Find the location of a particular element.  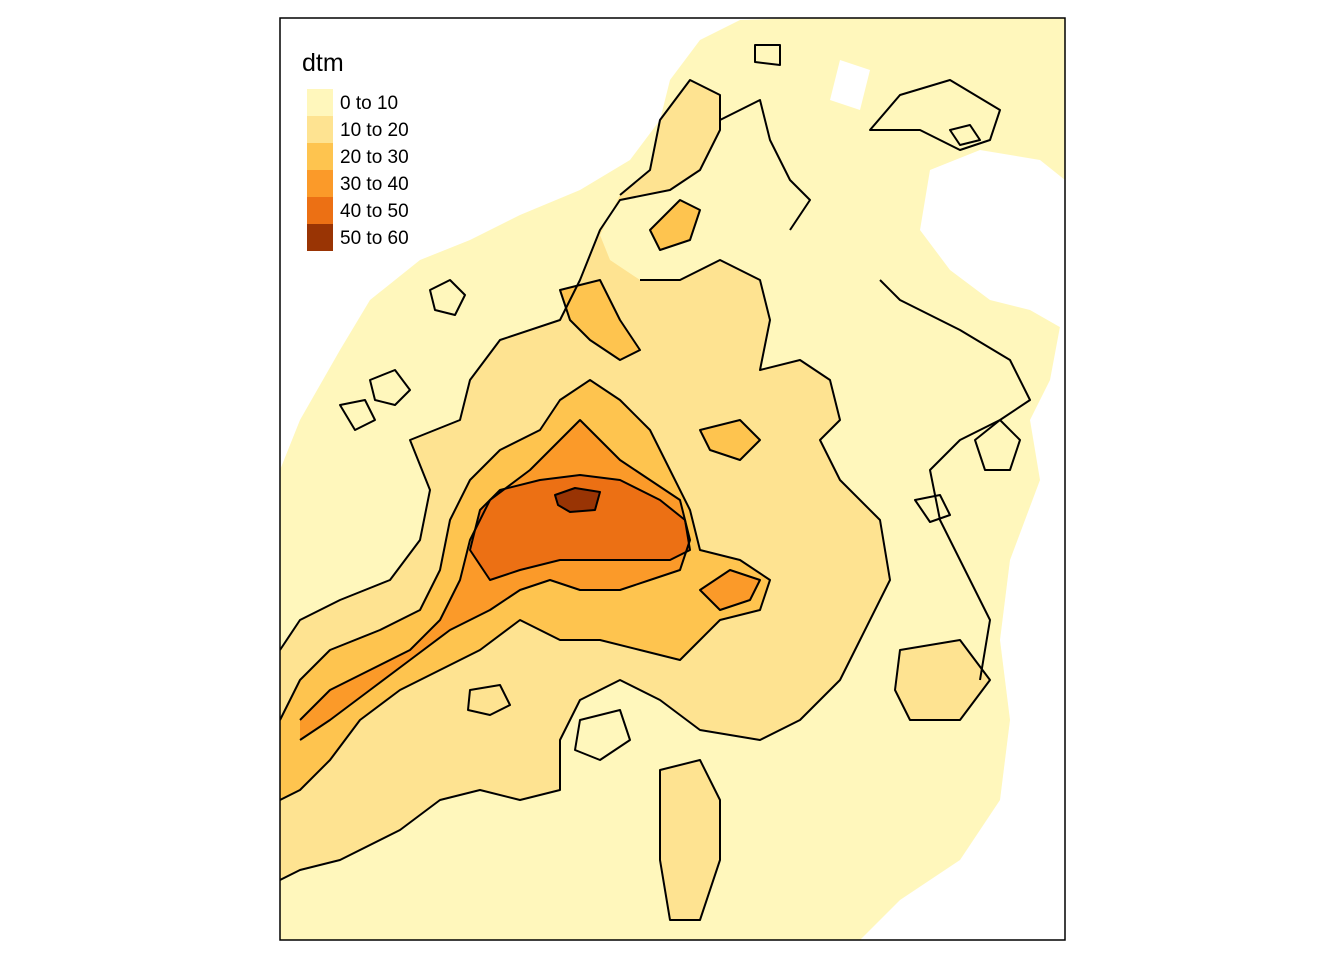

legend-label: 50 to 60 is located at coordinates (374, 238).